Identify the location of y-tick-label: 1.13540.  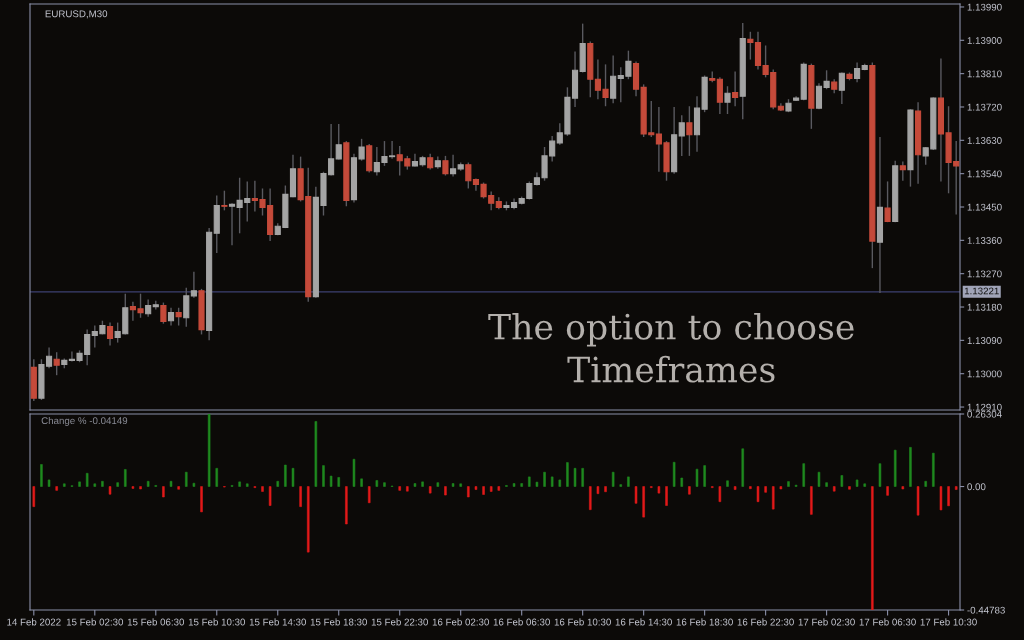
(984, 174).